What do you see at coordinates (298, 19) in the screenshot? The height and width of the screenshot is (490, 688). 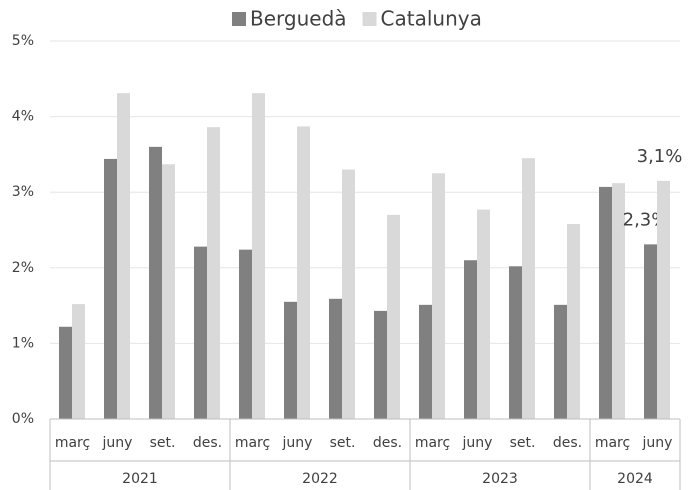 I see `legend-label: Berguedà` at bounding box center [298, 19].